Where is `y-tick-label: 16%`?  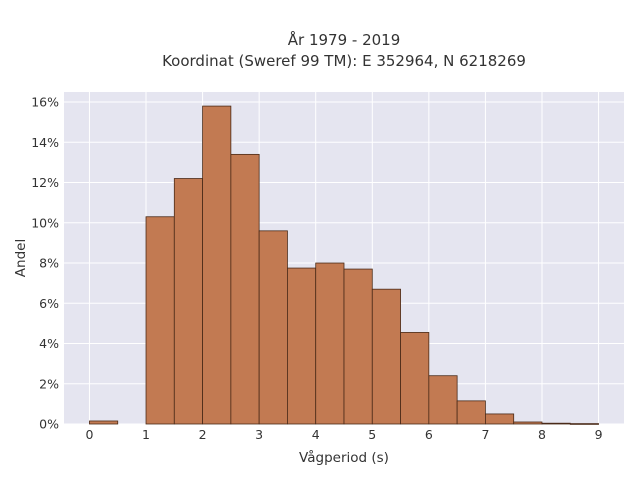 y-tick-label: 16% is located at coordinates (45, 102).